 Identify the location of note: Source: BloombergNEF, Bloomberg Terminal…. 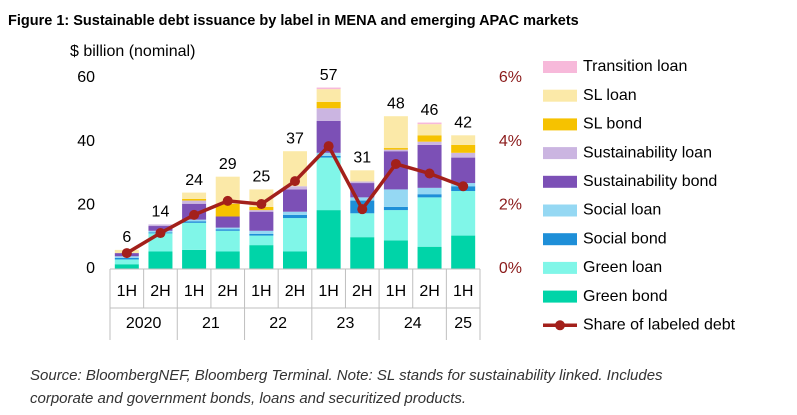
(346, 375).